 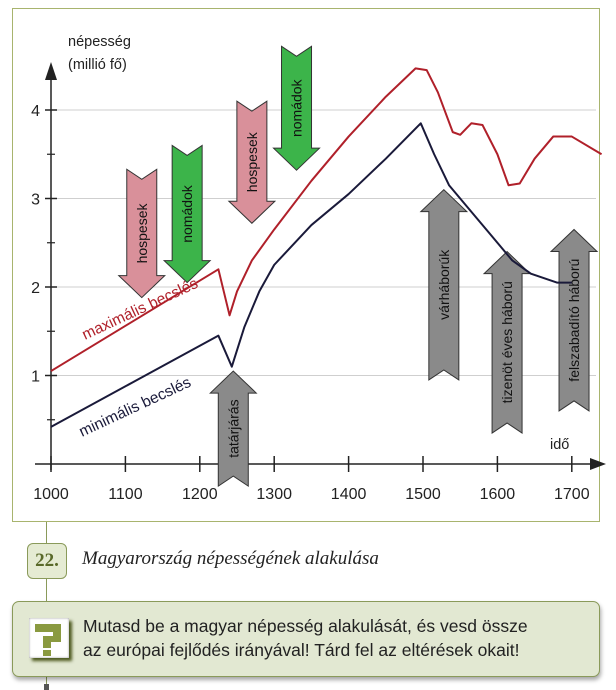 What do you see at coordinates (47, 561) in the screenshot?
I see `figure-number: 22.` at bounding box center [47, 561].